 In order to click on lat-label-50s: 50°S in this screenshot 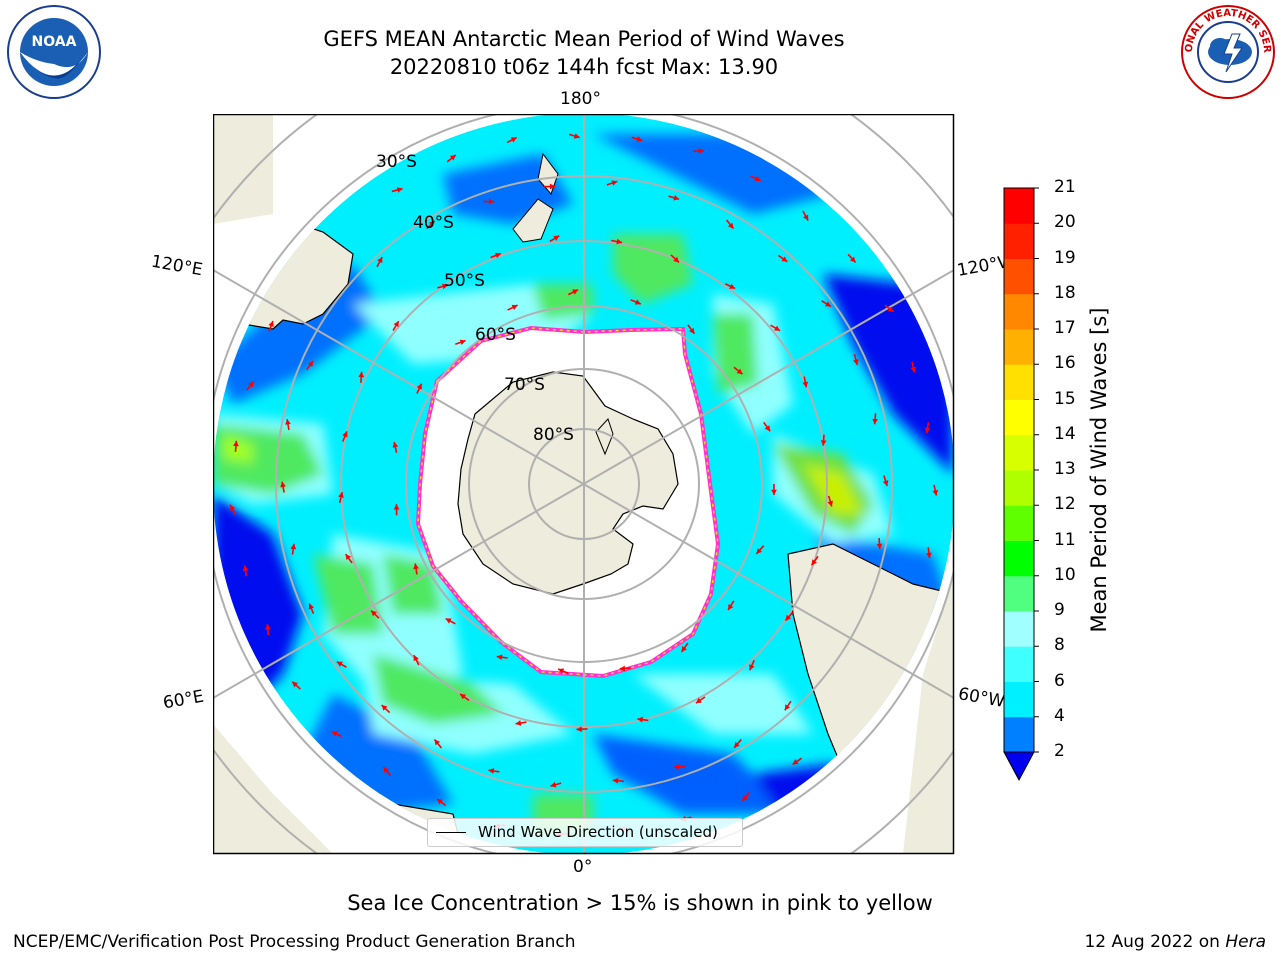, I will do `click(464, 281)`.